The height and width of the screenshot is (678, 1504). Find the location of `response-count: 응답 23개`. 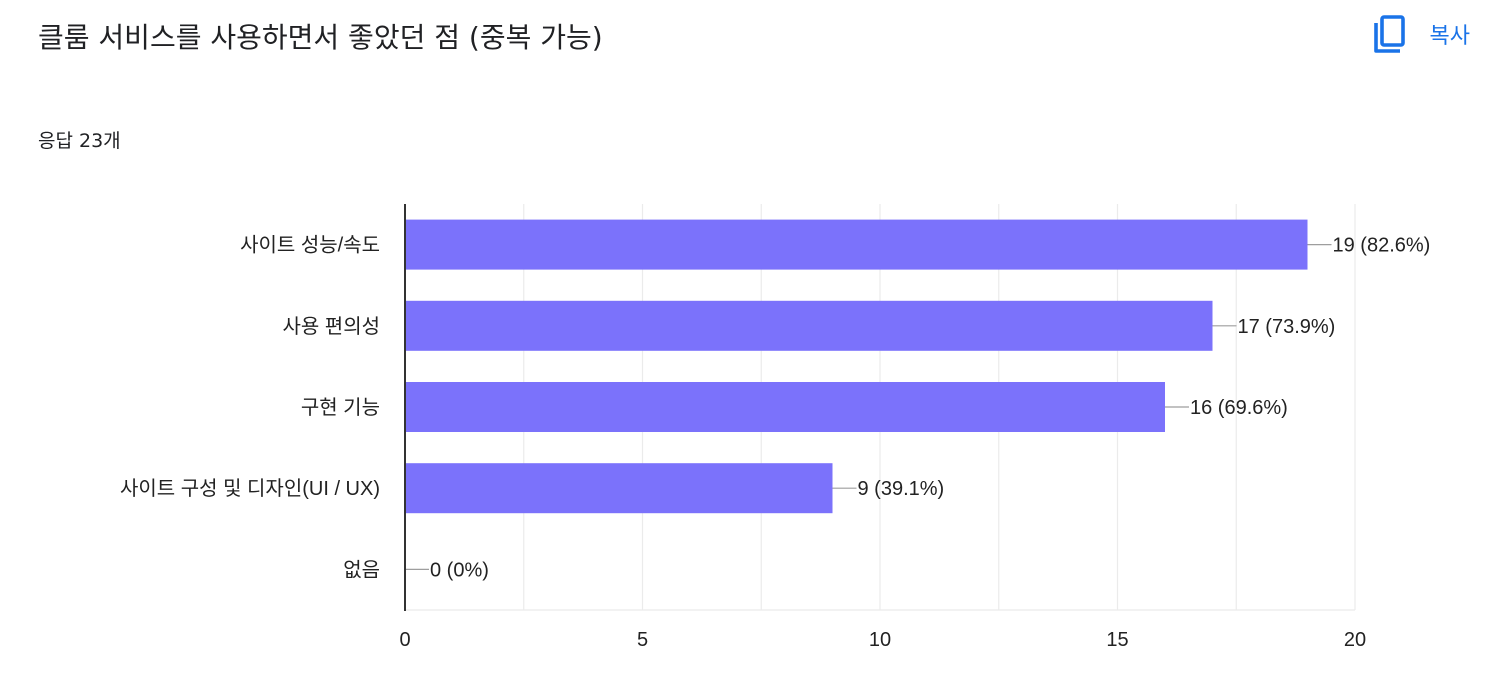

response-count: 응답 23개 is located at coordinates (79, 141).